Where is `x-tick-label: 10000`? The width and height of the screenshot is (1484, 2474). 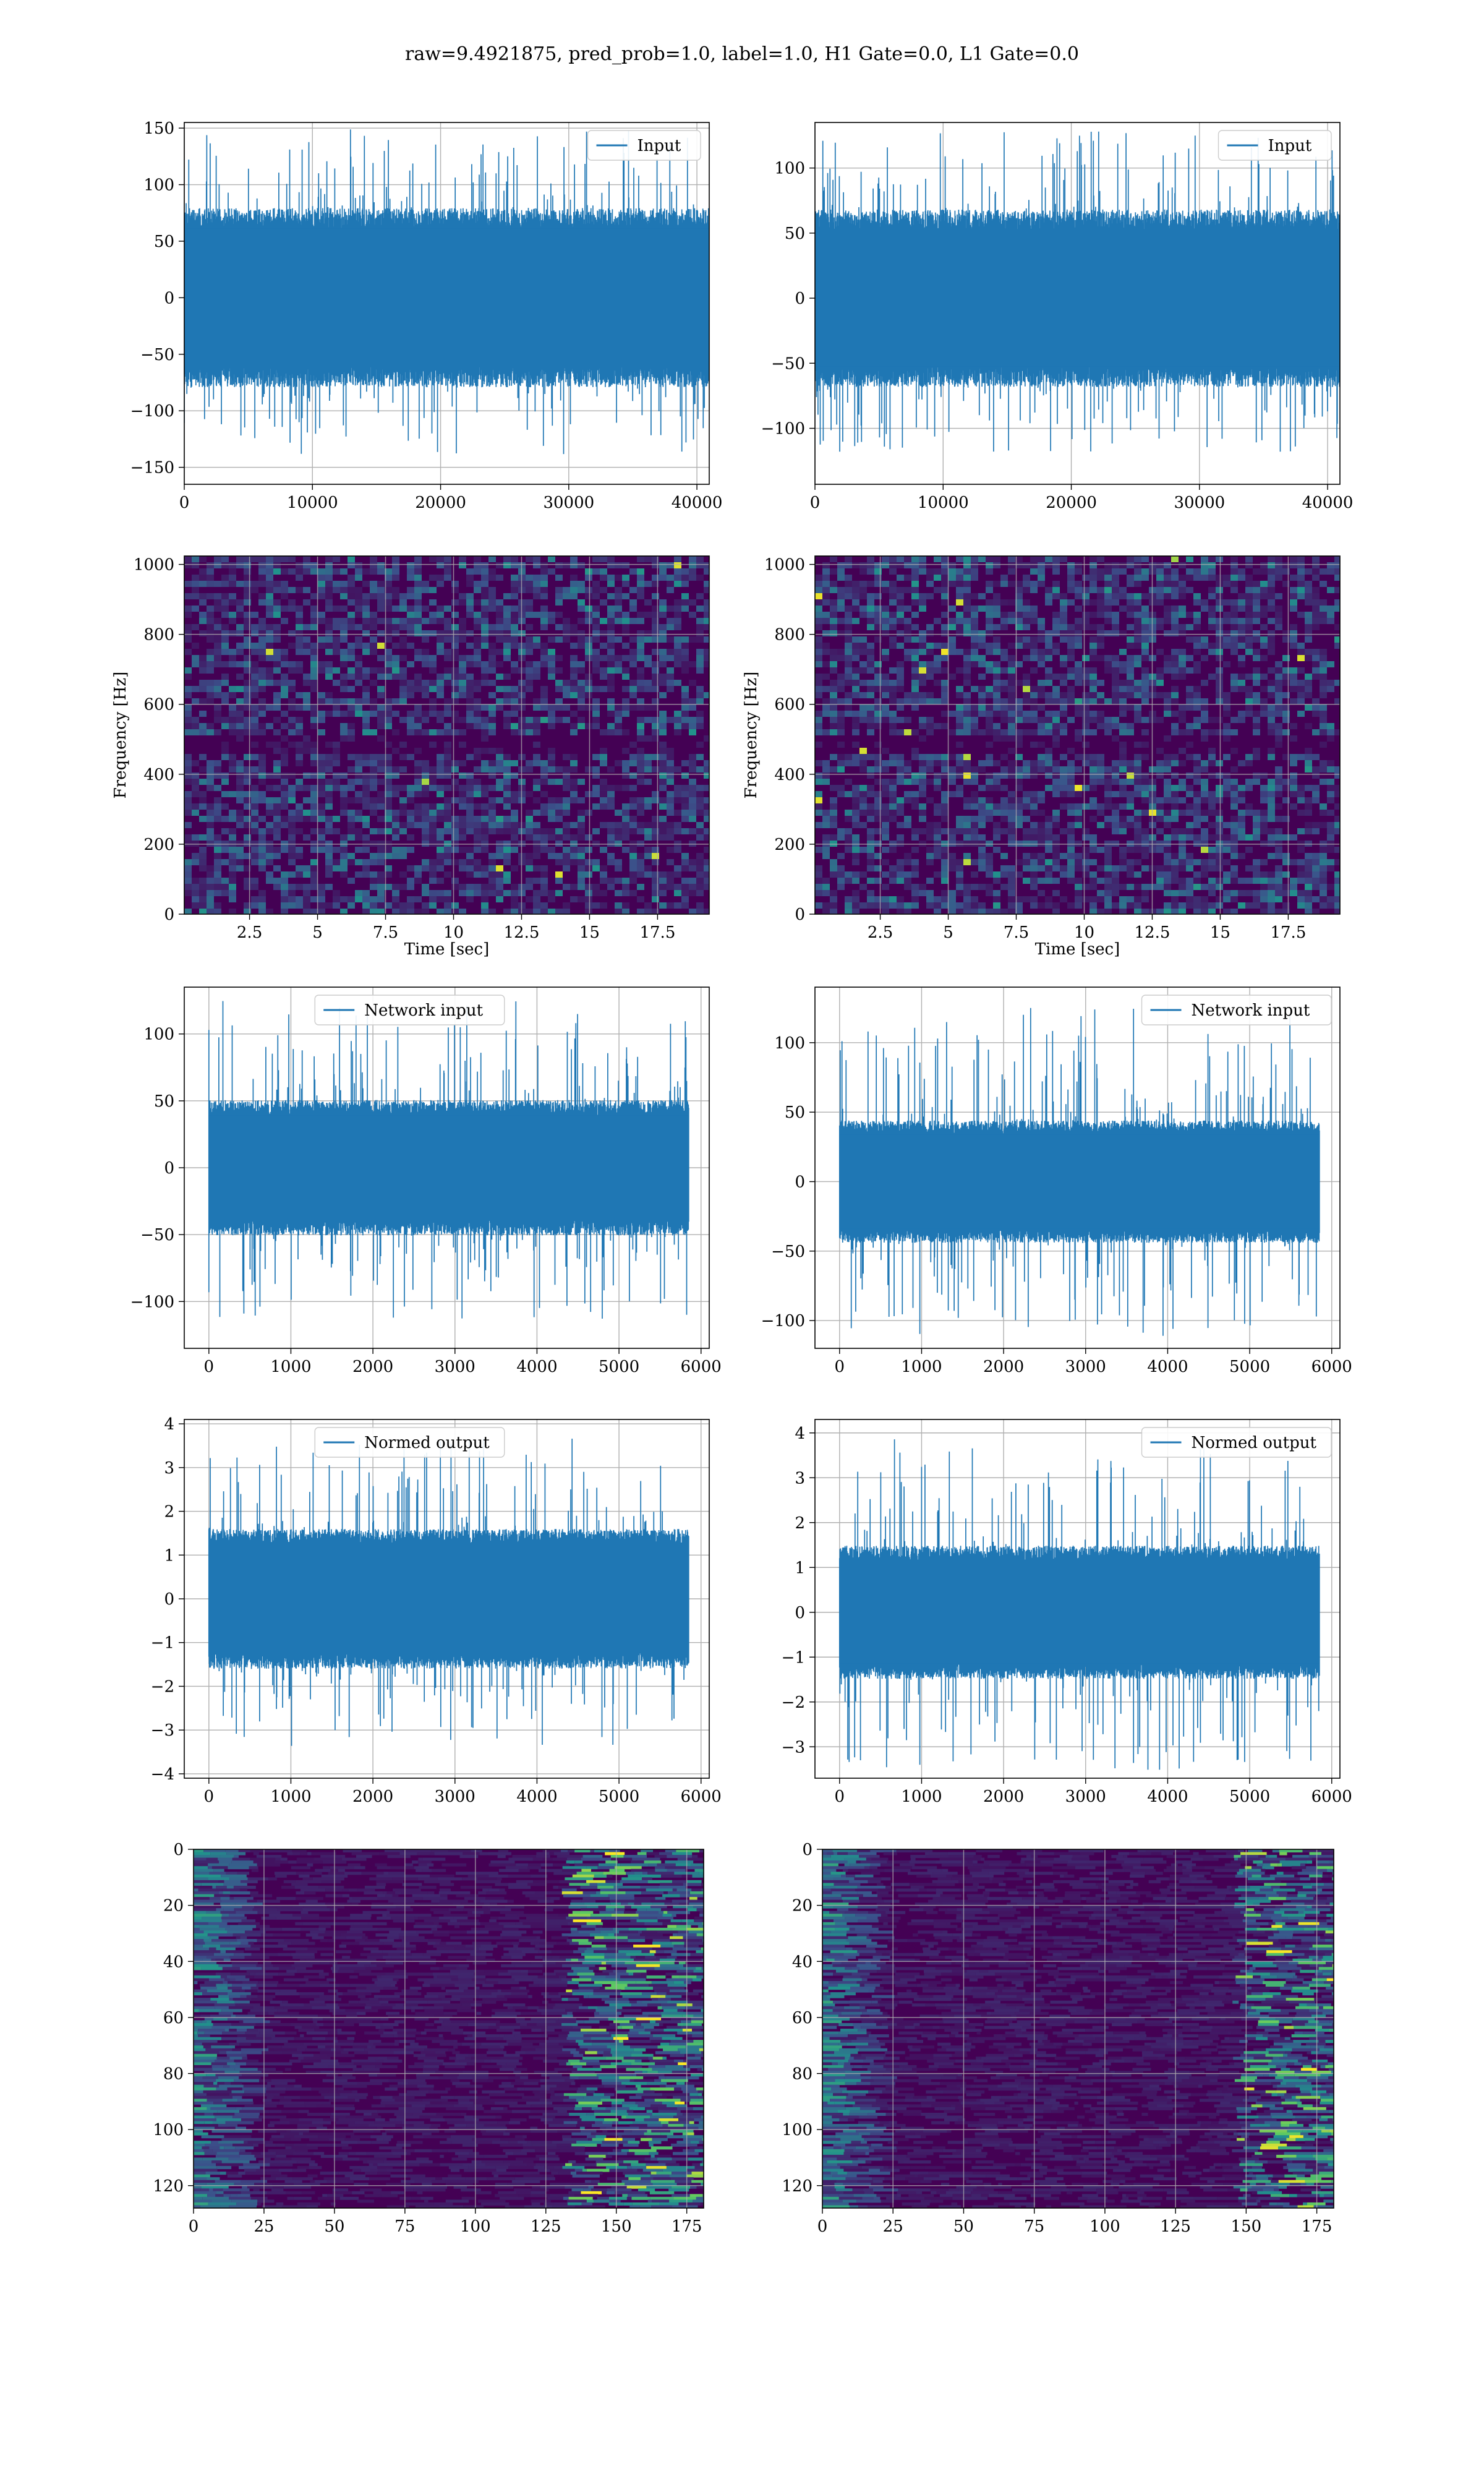
x-tick-label: 10000 is located at coordinates (312, 503).